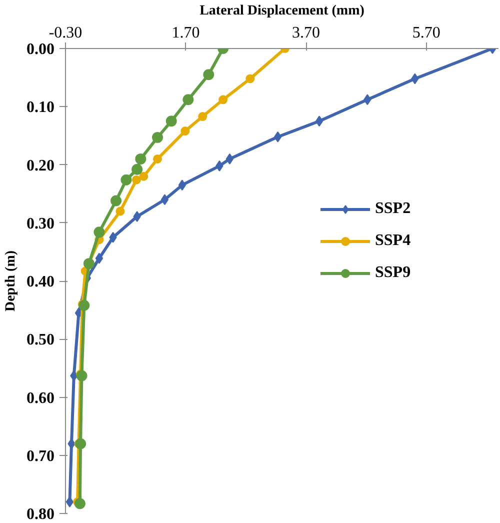 This screenshot has height=523, width=500. Describe the element at coordinates (40, 165) in the screenshot. I see `y-tick-label: 0.20` at that location.